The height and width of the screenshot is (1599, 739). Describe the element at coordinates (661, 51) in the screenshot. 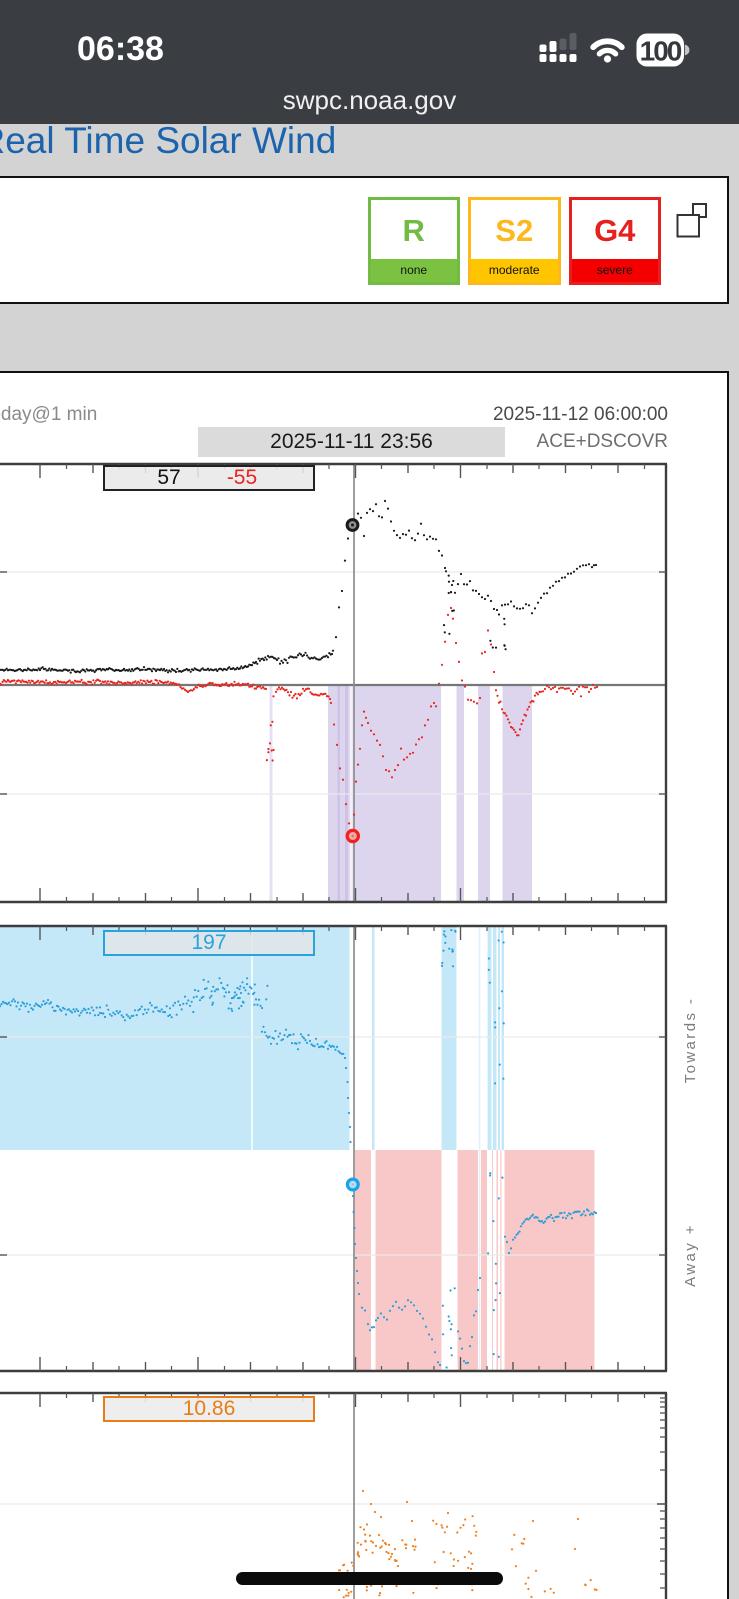

I see `svg-text: 100` at that location.